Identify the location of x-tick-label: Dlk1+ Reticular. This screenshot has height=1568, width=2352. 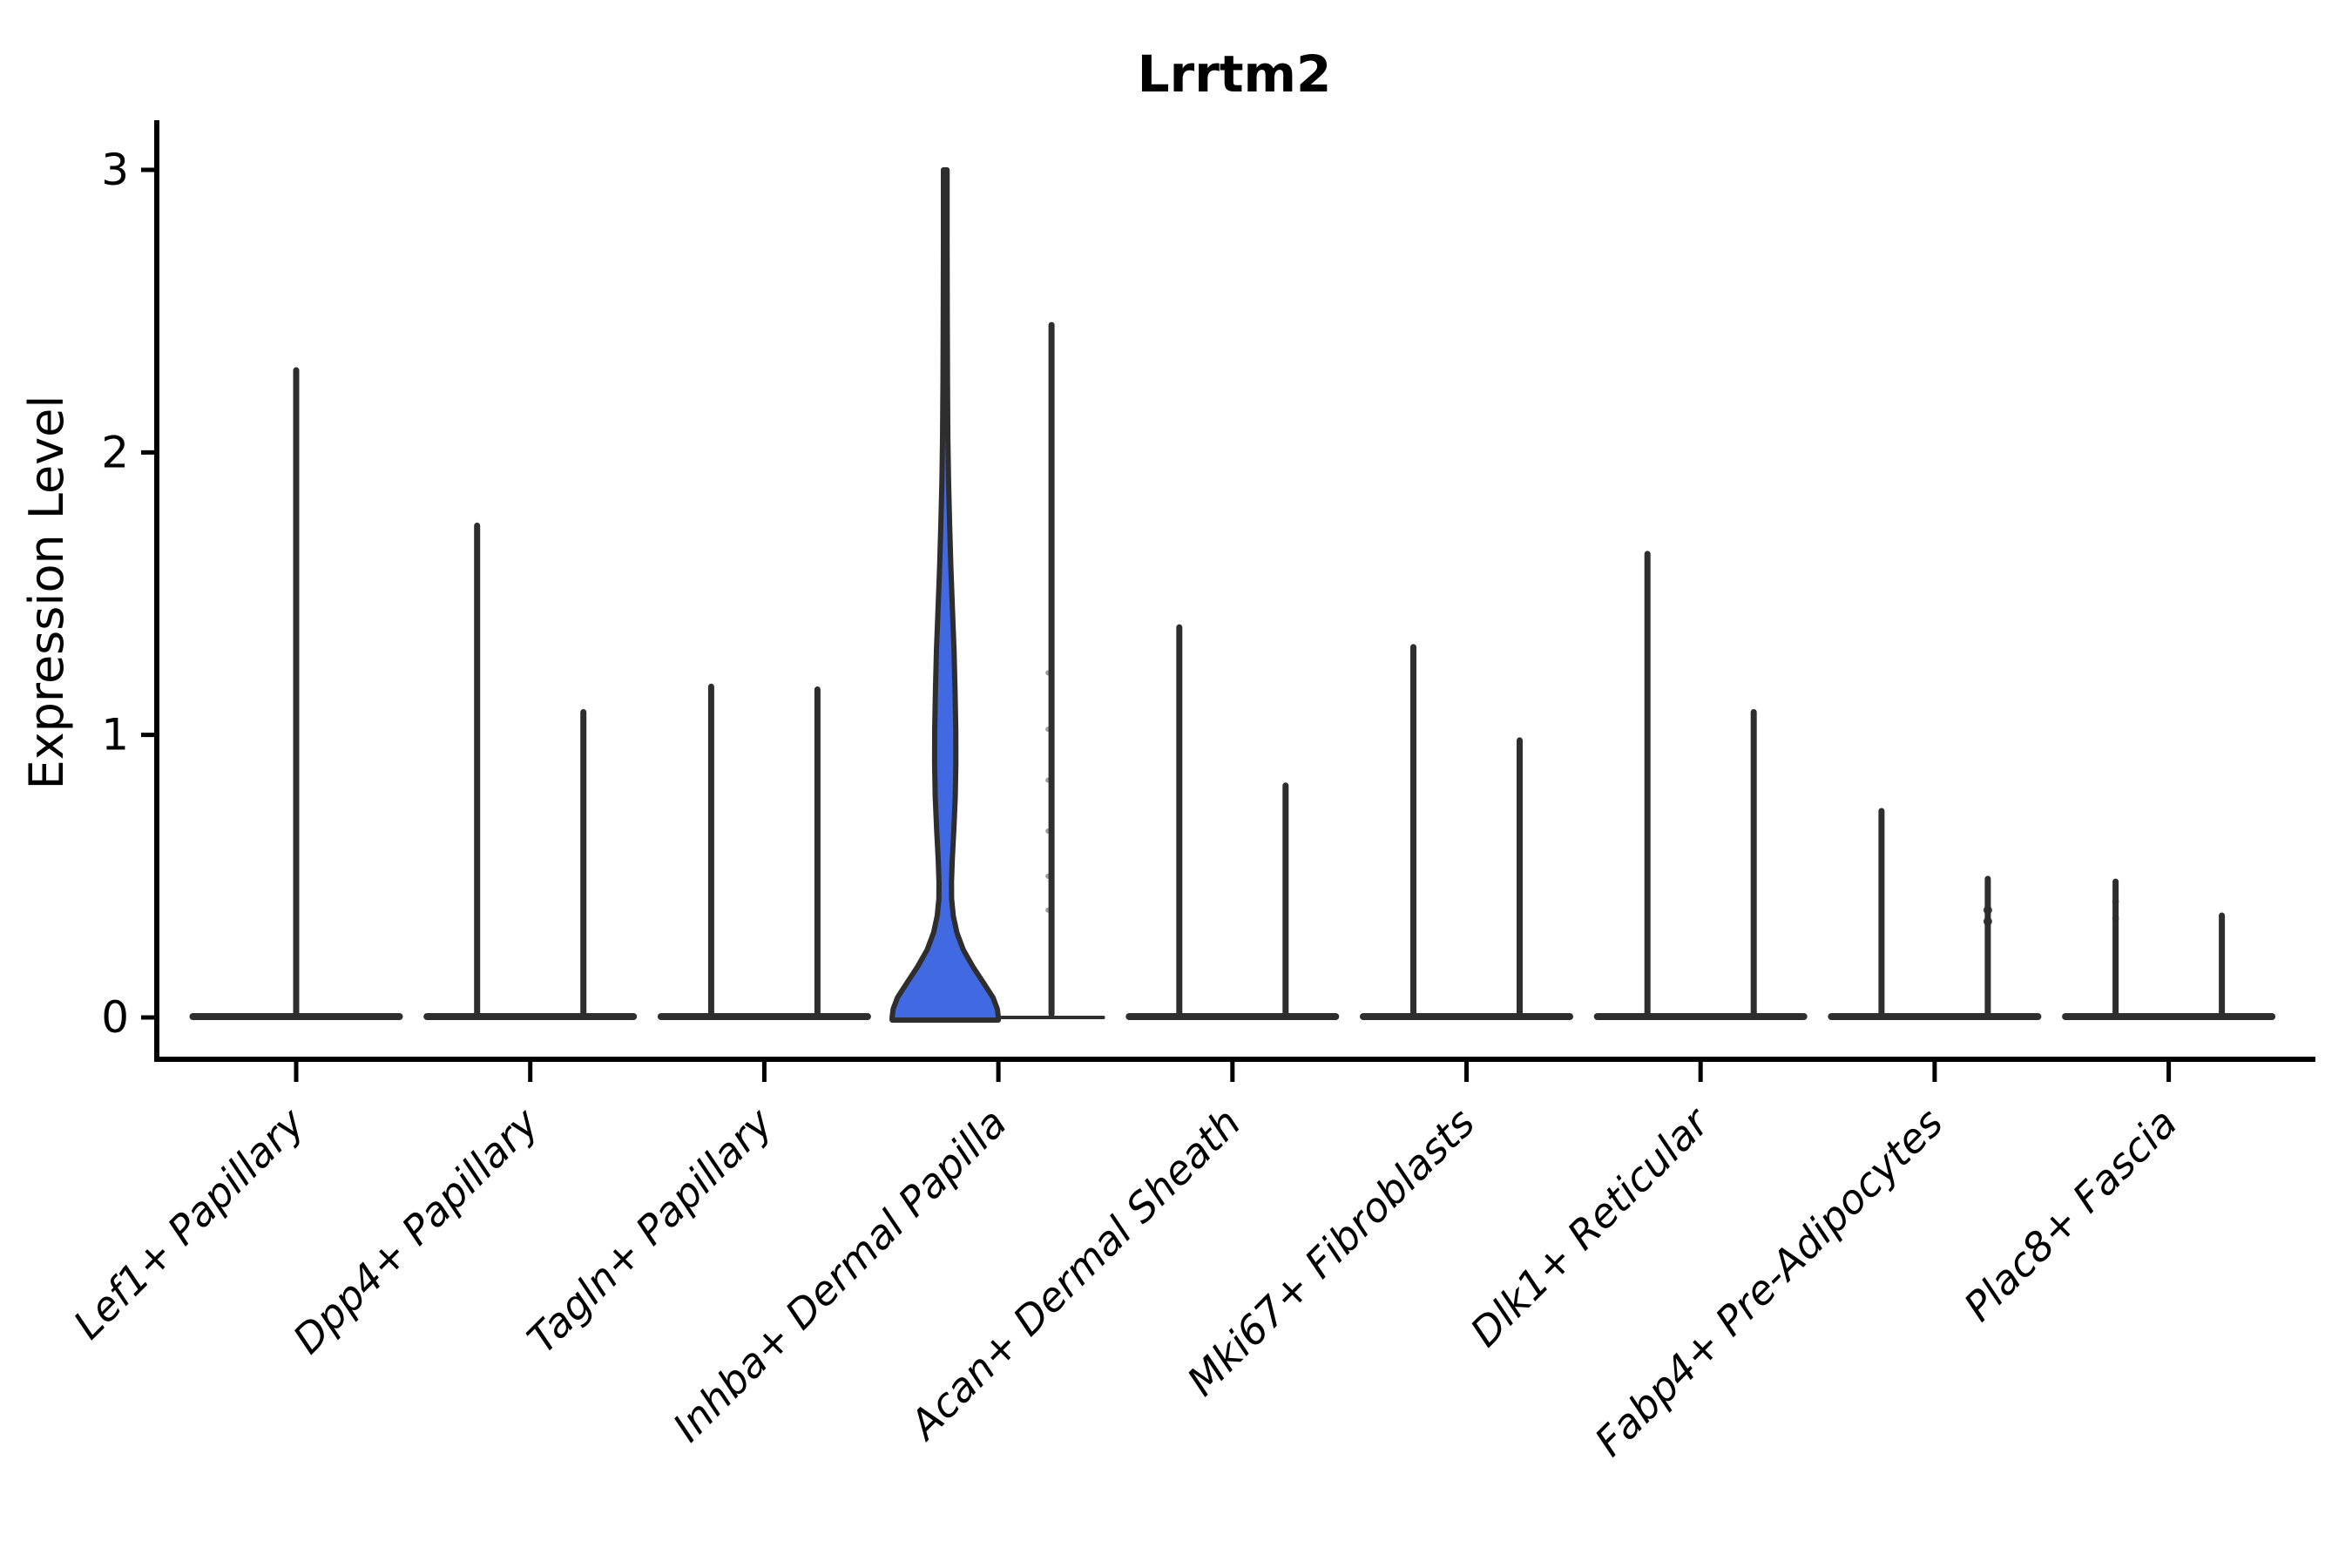
(1590, 1226).